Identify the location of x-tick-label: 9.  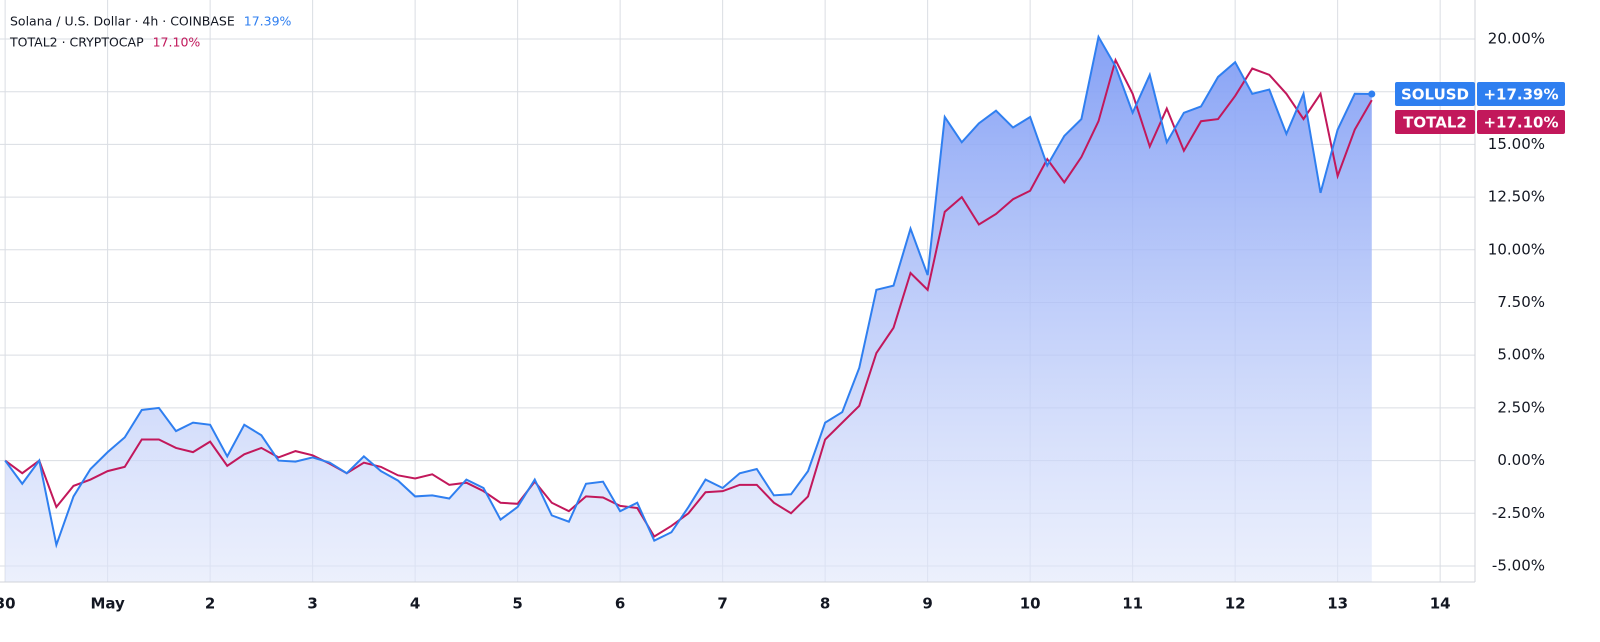
(927, 604).